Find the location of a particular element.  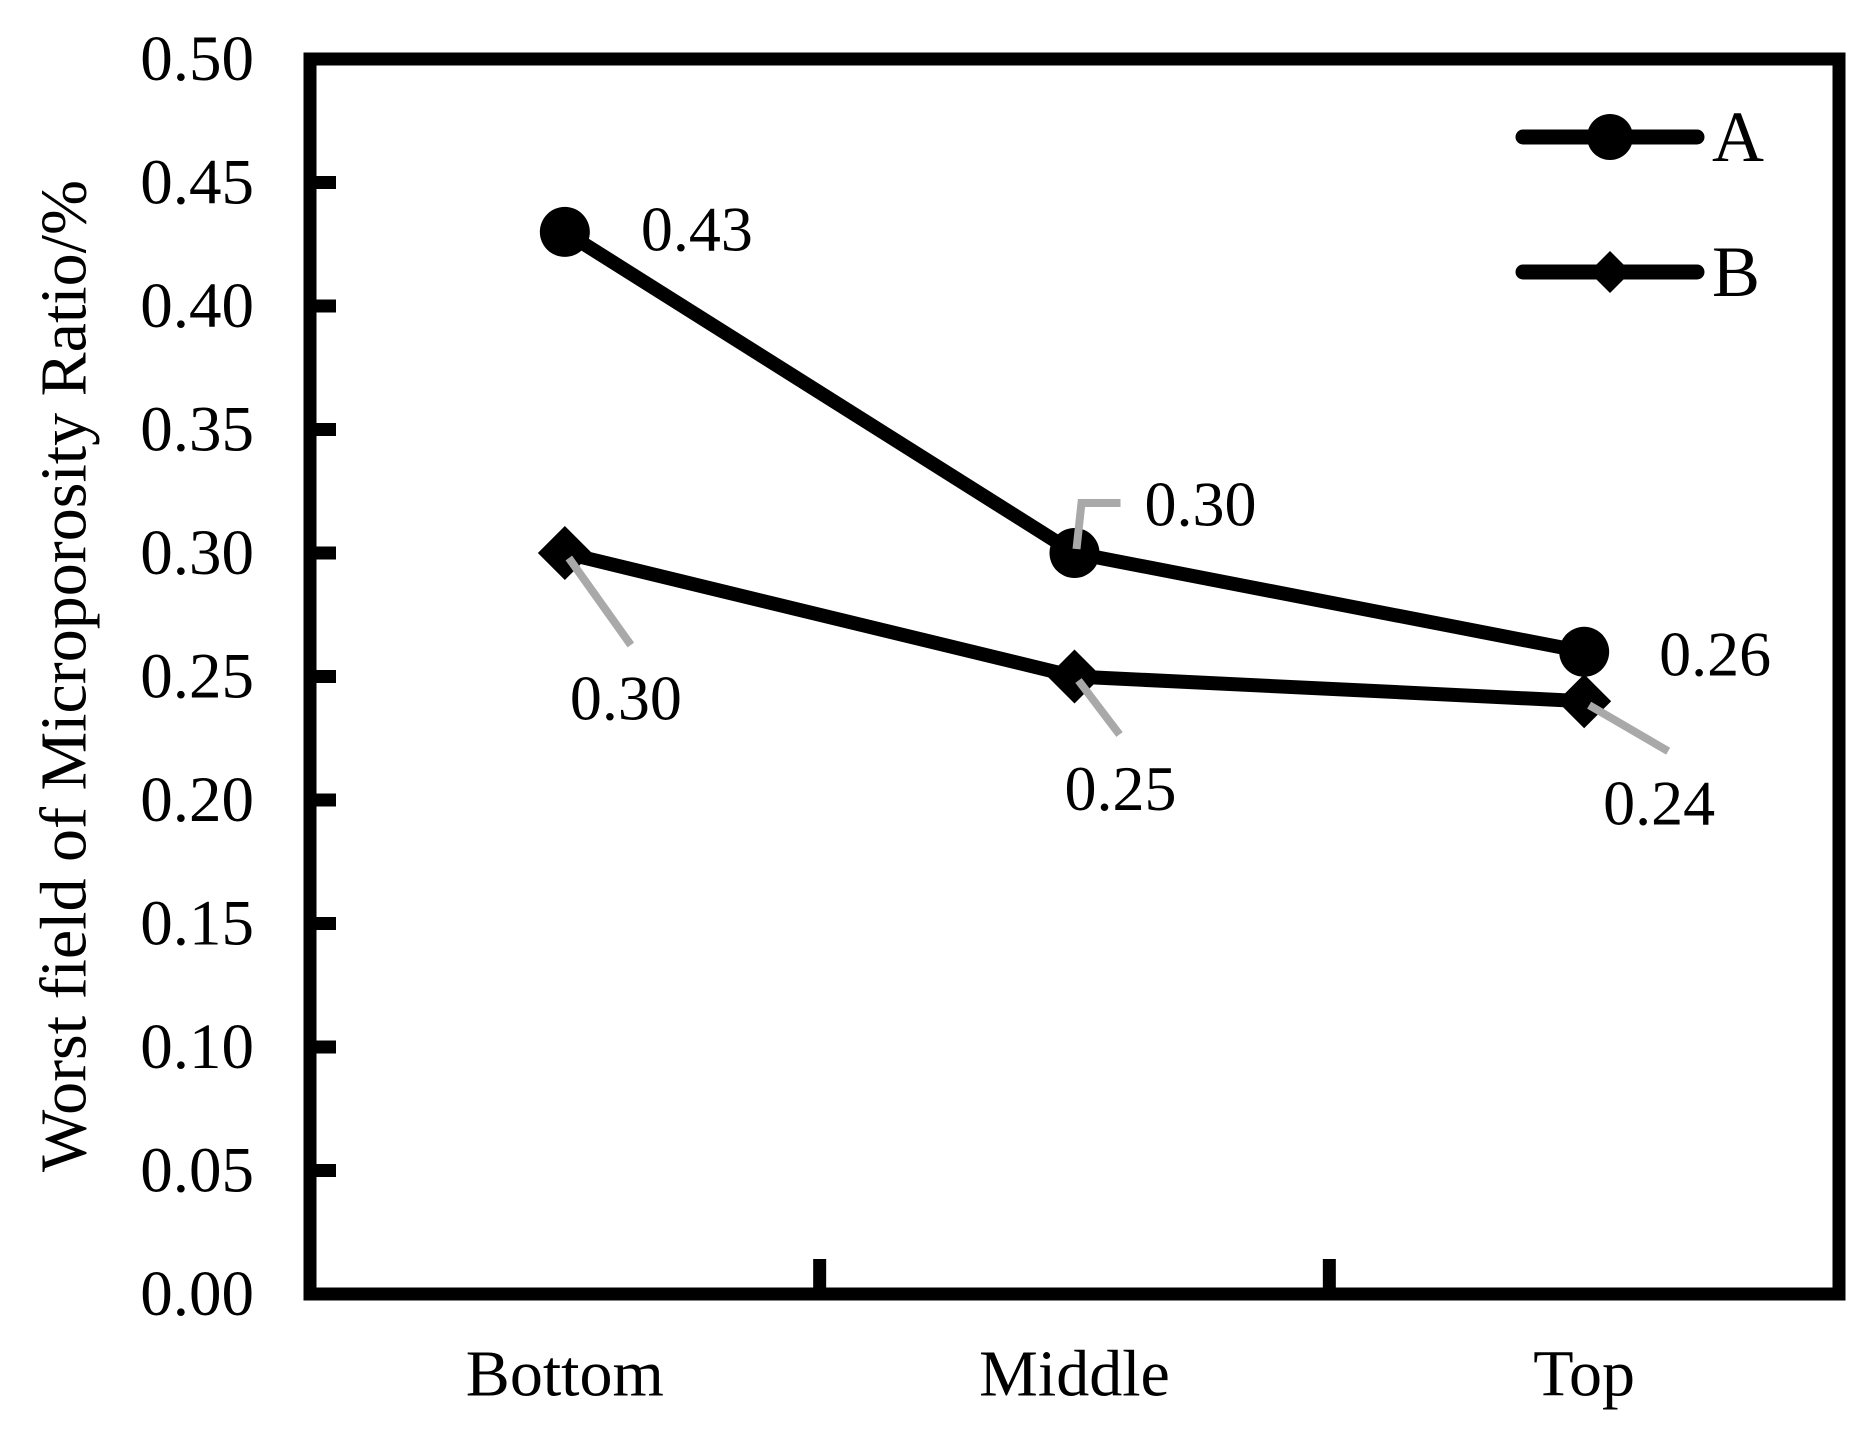

y-axis-tick-label: 0.45 is located at coordinates (197, 183).